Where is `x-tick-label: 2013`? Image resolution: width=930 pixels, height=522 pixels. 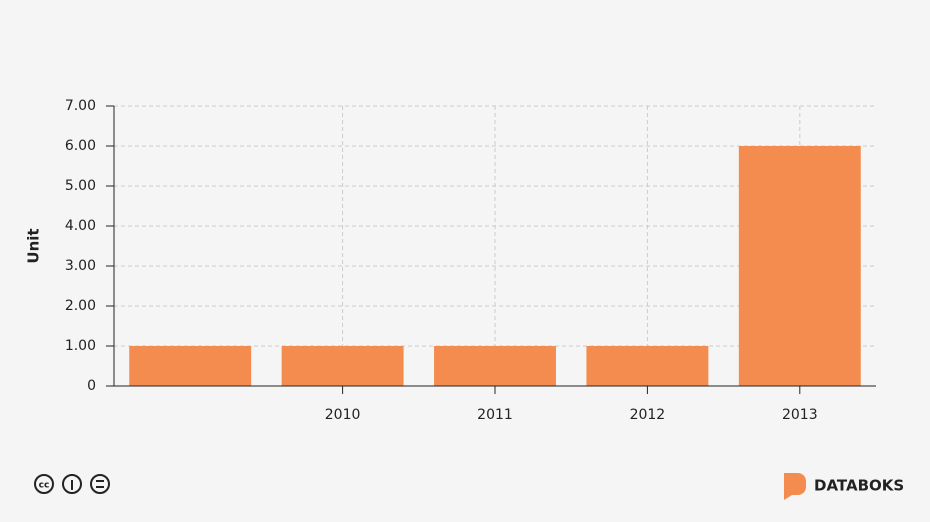 x-tick-label: 2013 is located at coordinates (800, 415).